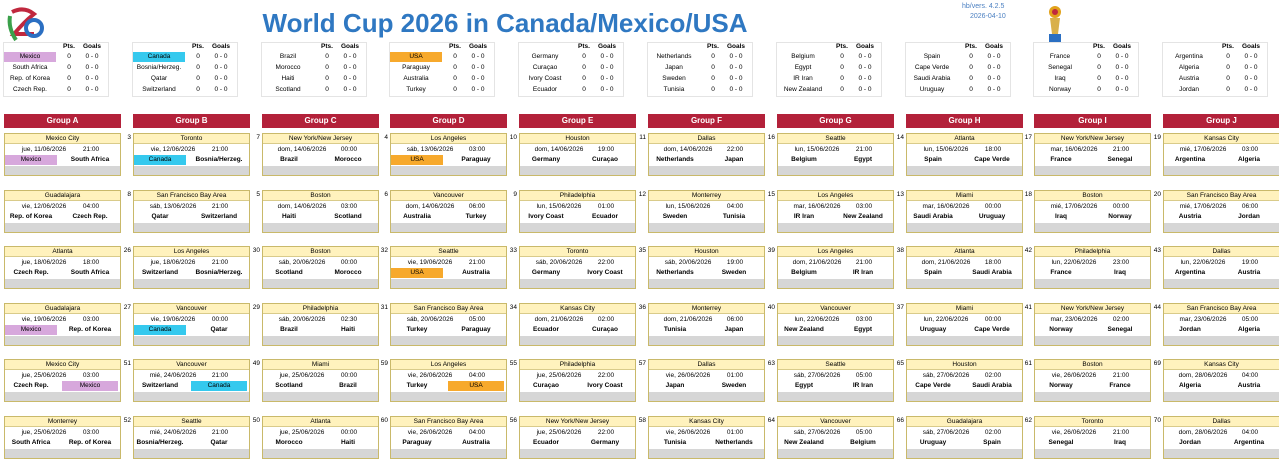 This screenshot has height=471, width=1279. What do you see at coordinates (349, 206) in the screenshot?
I see `match-time: 03:00` at bounding box center [349, 206].